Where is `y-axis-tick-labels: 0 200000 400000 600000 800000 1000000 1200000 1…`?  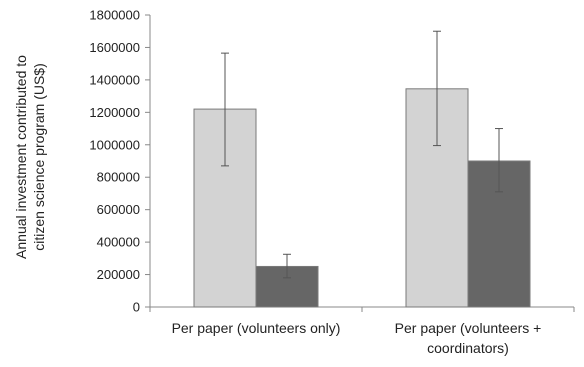
y-axis-tick-labels: 0 200000 400000 600000 800000 1000000 1200000 1… is located at coordinates (114, 161).